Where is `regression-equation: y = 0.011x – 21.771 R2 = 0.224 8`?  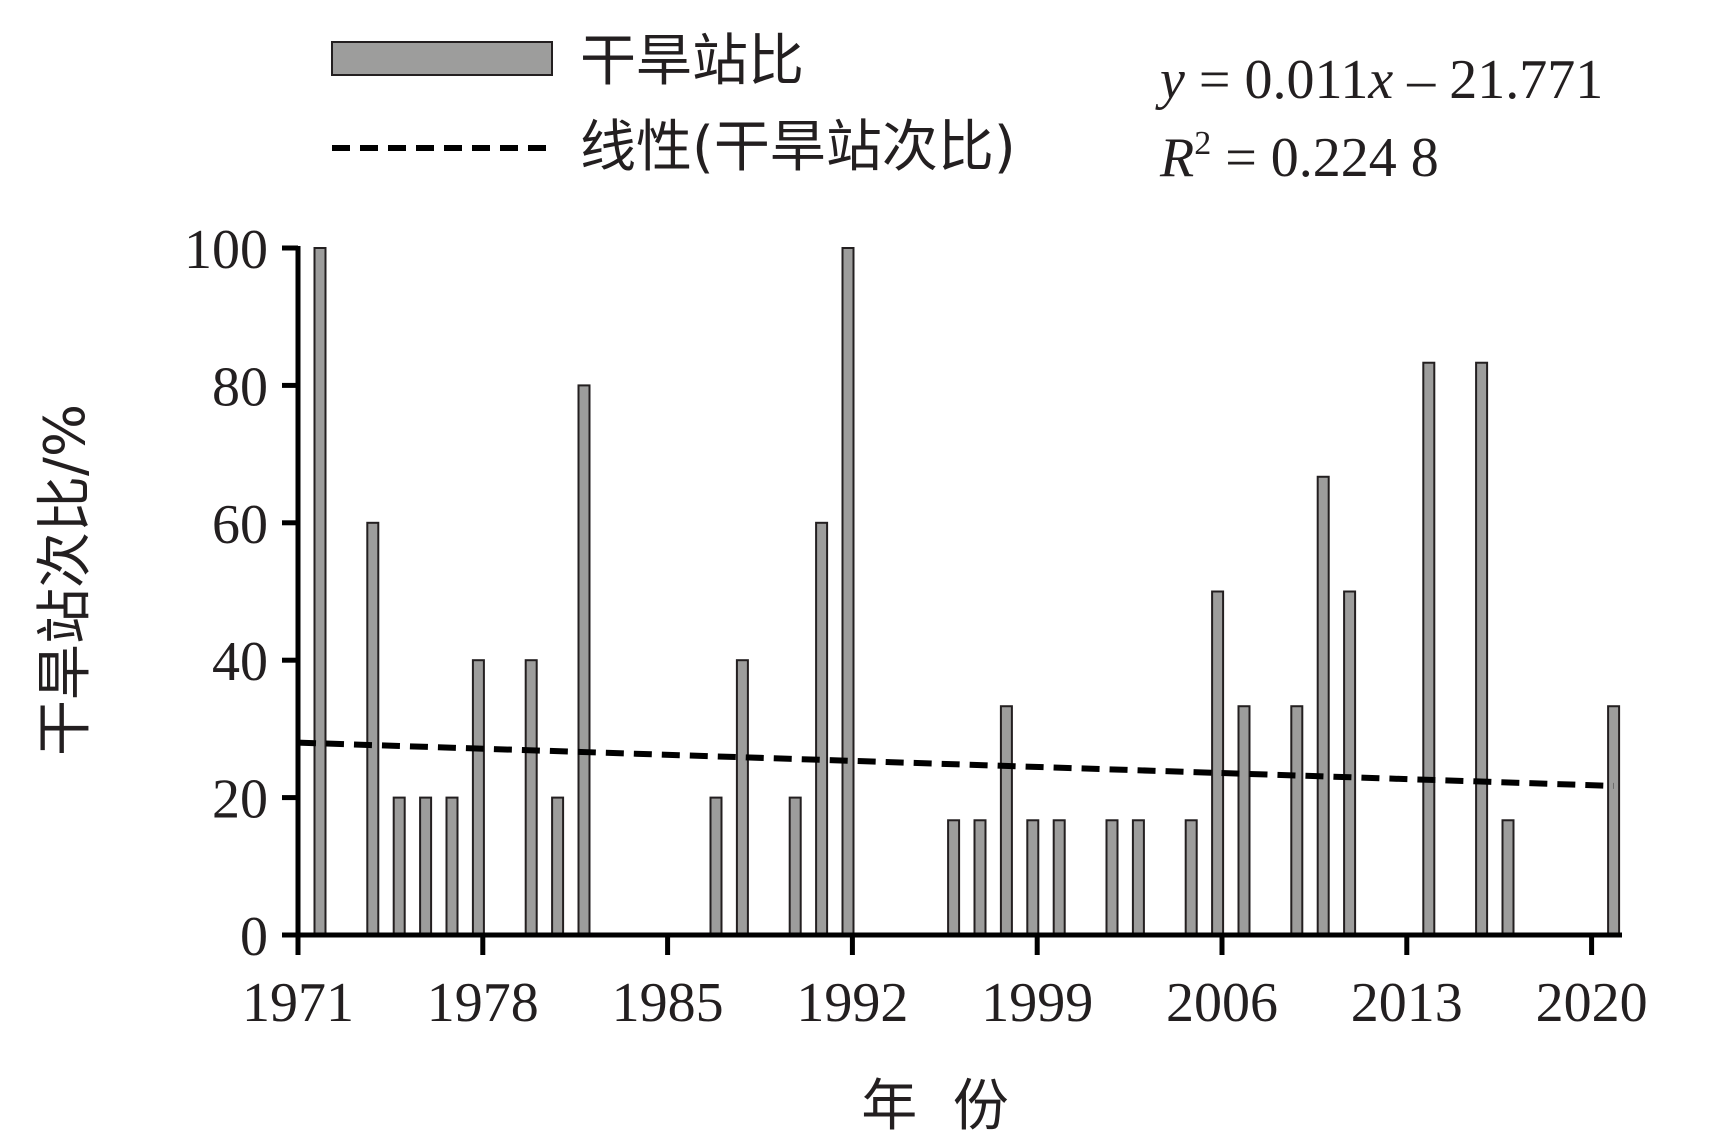
regression-equation: y = 0.011x – 21.771 R2 = 0.224 8 is located at coordinates (1379, 119).